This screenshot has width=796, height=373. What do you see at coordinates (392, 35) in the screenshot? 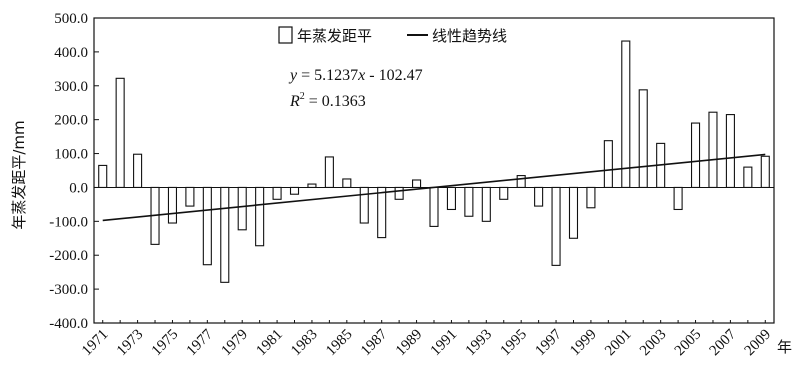
I see `legend: 年蒸发距平 线性趋势线` at bounding box center [392, 35].